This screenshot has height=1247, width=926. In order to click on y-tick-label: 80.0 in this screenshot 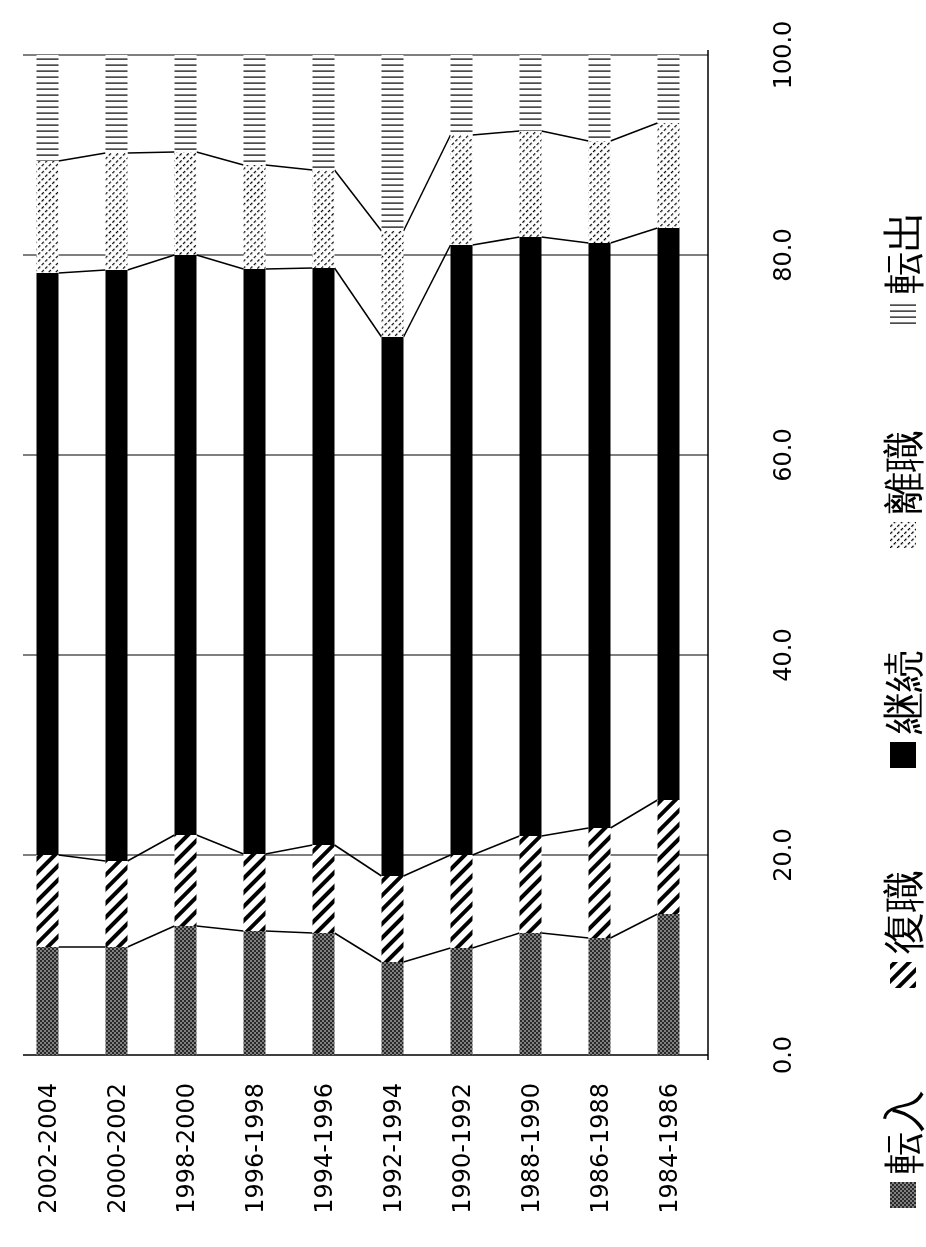, I will do `click(783, 255)`.